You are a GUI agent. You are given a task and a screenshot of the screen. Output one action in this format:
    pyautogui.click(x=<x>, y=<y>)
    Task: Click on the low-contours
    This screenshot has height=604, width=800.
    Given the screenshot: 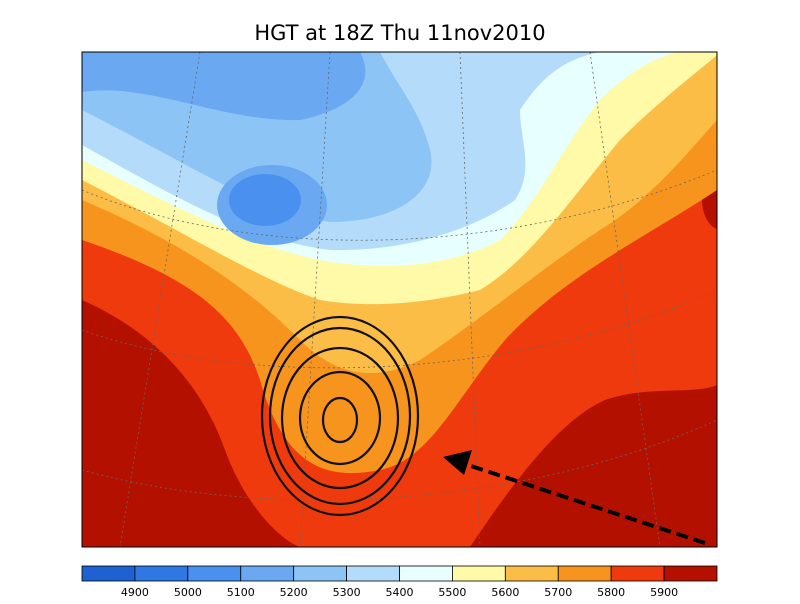 What is the action you would take?
    pyautogui.click(x=340, y=416)
    